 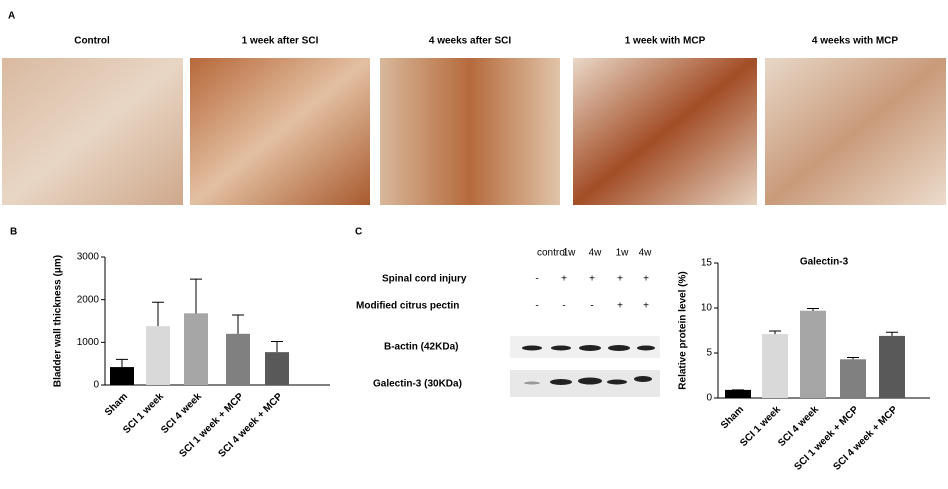 What do you see at coordinates (421, 347) in the screenshot?
I see `blot-band-label: B-actin (42KDa)` at bounding box center [421, 347].